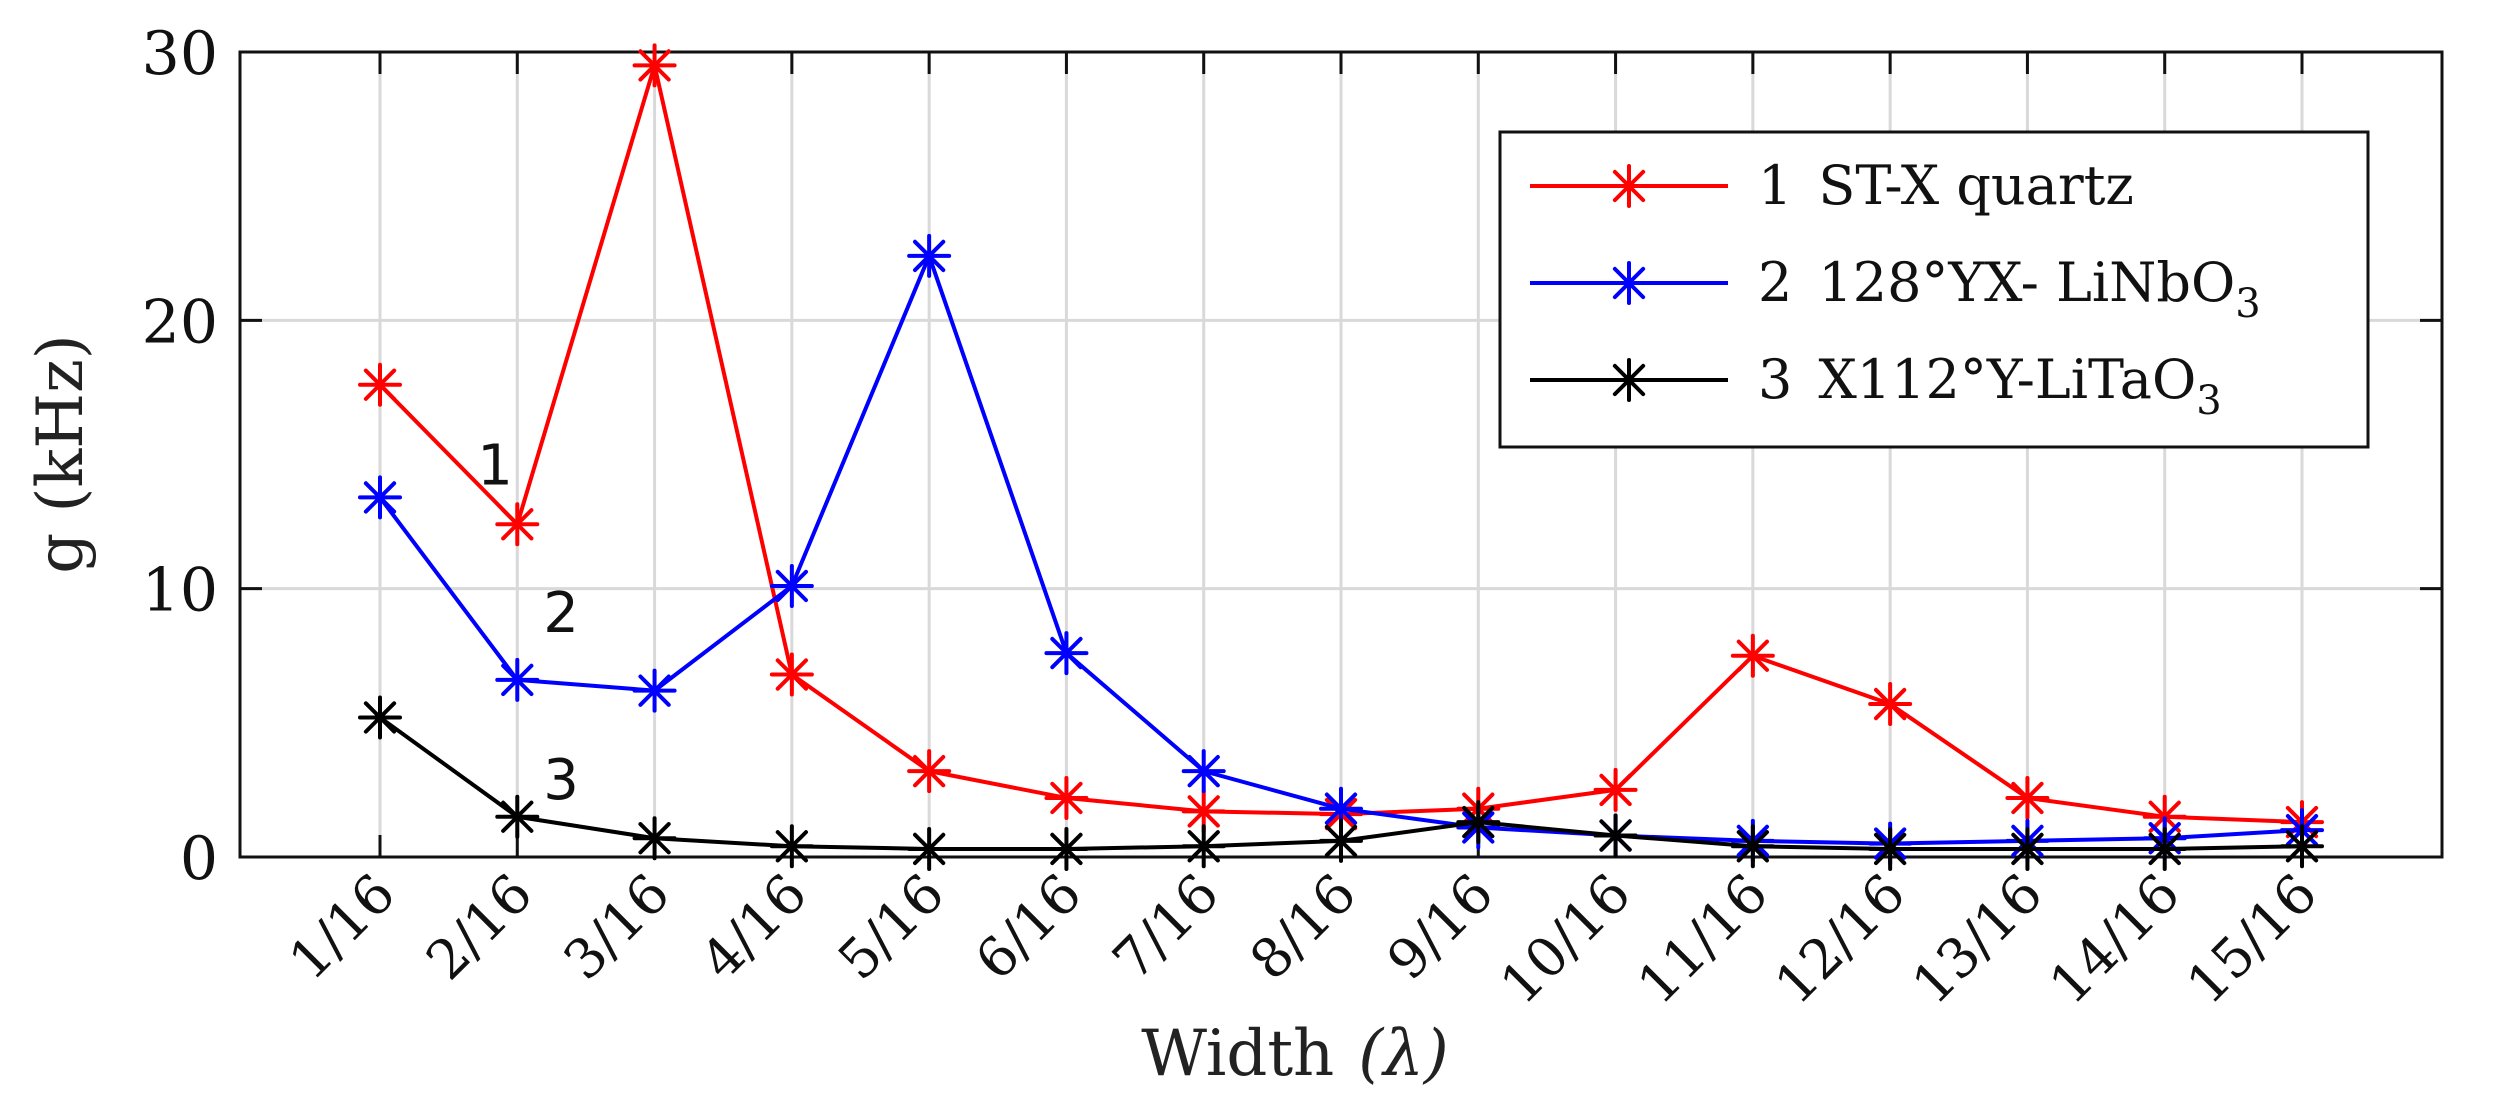 The height and width of the screenshot is (1099, 2506). What do you see at coordinates (479, 927) in the screenshot?
I see `x-tick-label: 2/16` at bounding box center [479, 927].